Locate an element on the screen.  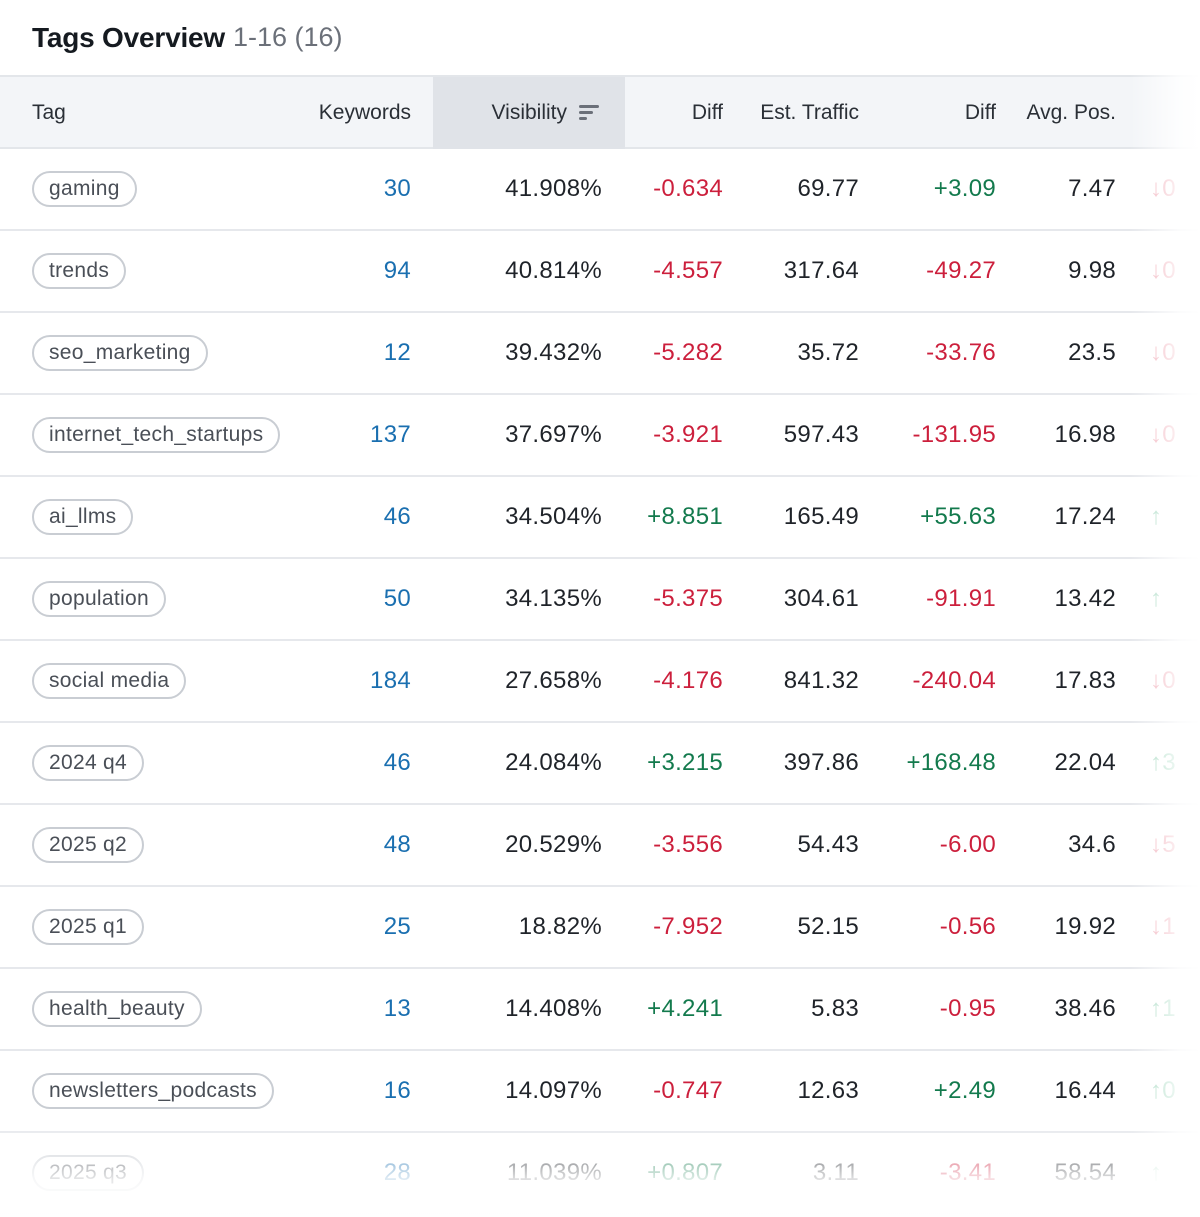
column-header-est-traffic: Est. Traffic is located at coordinates (809, 112).